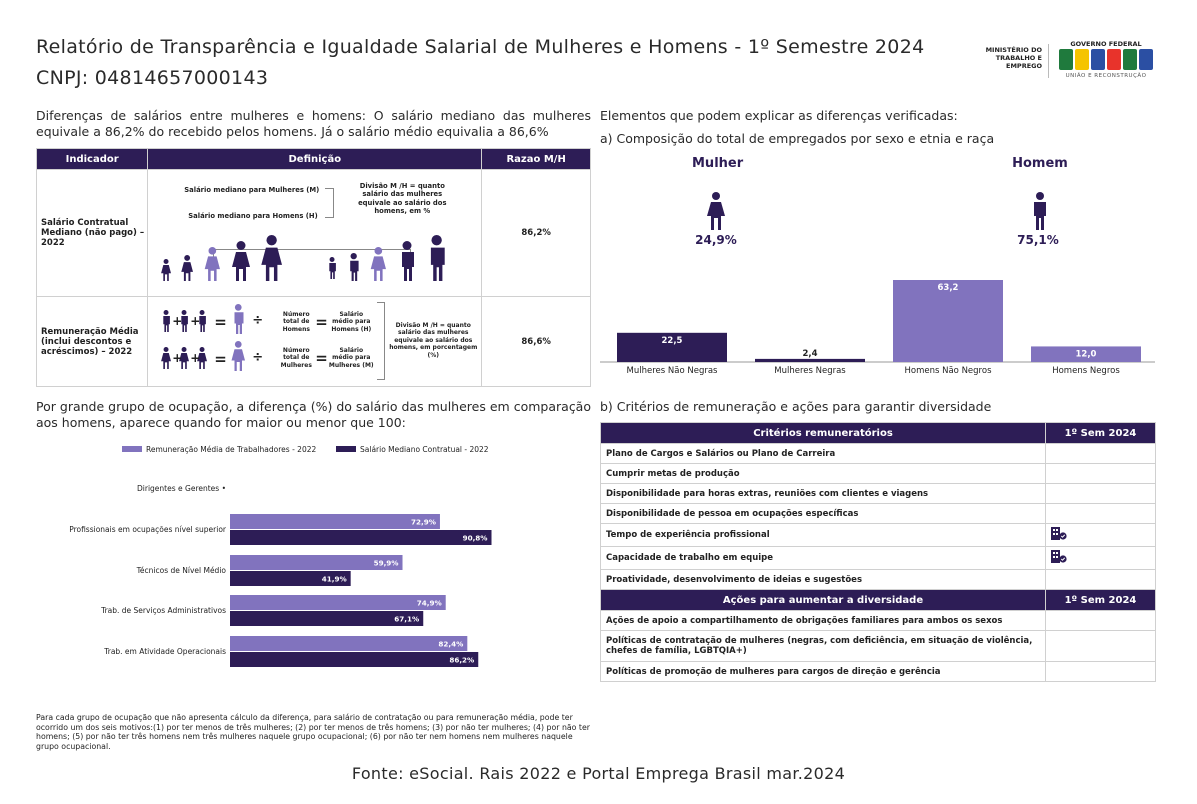 The width and height of the screenshot is (1197, 804). I want to click on women-label: Mulher, so click(718, 163).